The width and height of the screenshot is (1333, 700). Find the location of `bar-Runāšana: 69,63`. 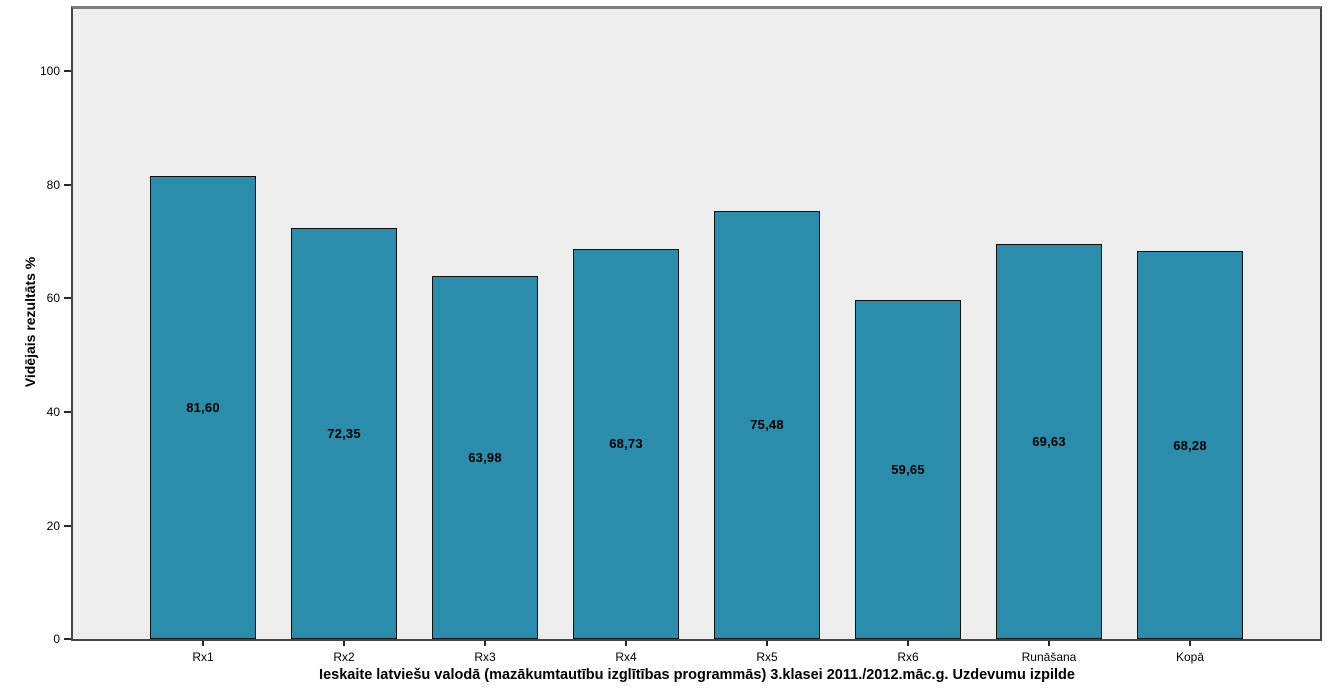

bar-Runāšana: 69,63 is located at coordinates (1049, 441).